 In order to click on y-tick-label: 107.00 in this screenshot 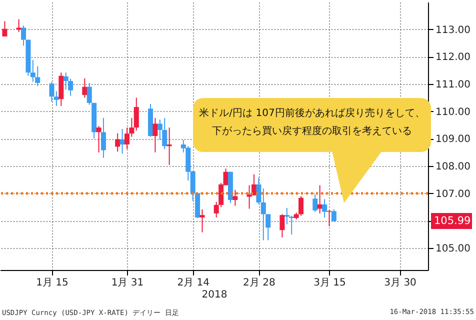, I will do `click(453, 194)`.